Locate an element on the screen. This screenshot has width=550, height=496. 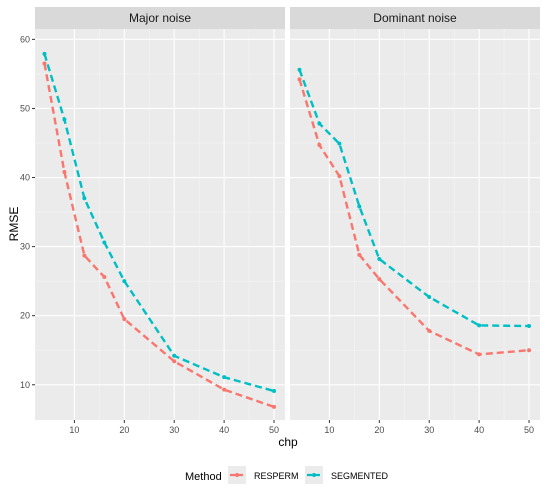
y-axis-title: RMSE is located at coordinates (14, 224).